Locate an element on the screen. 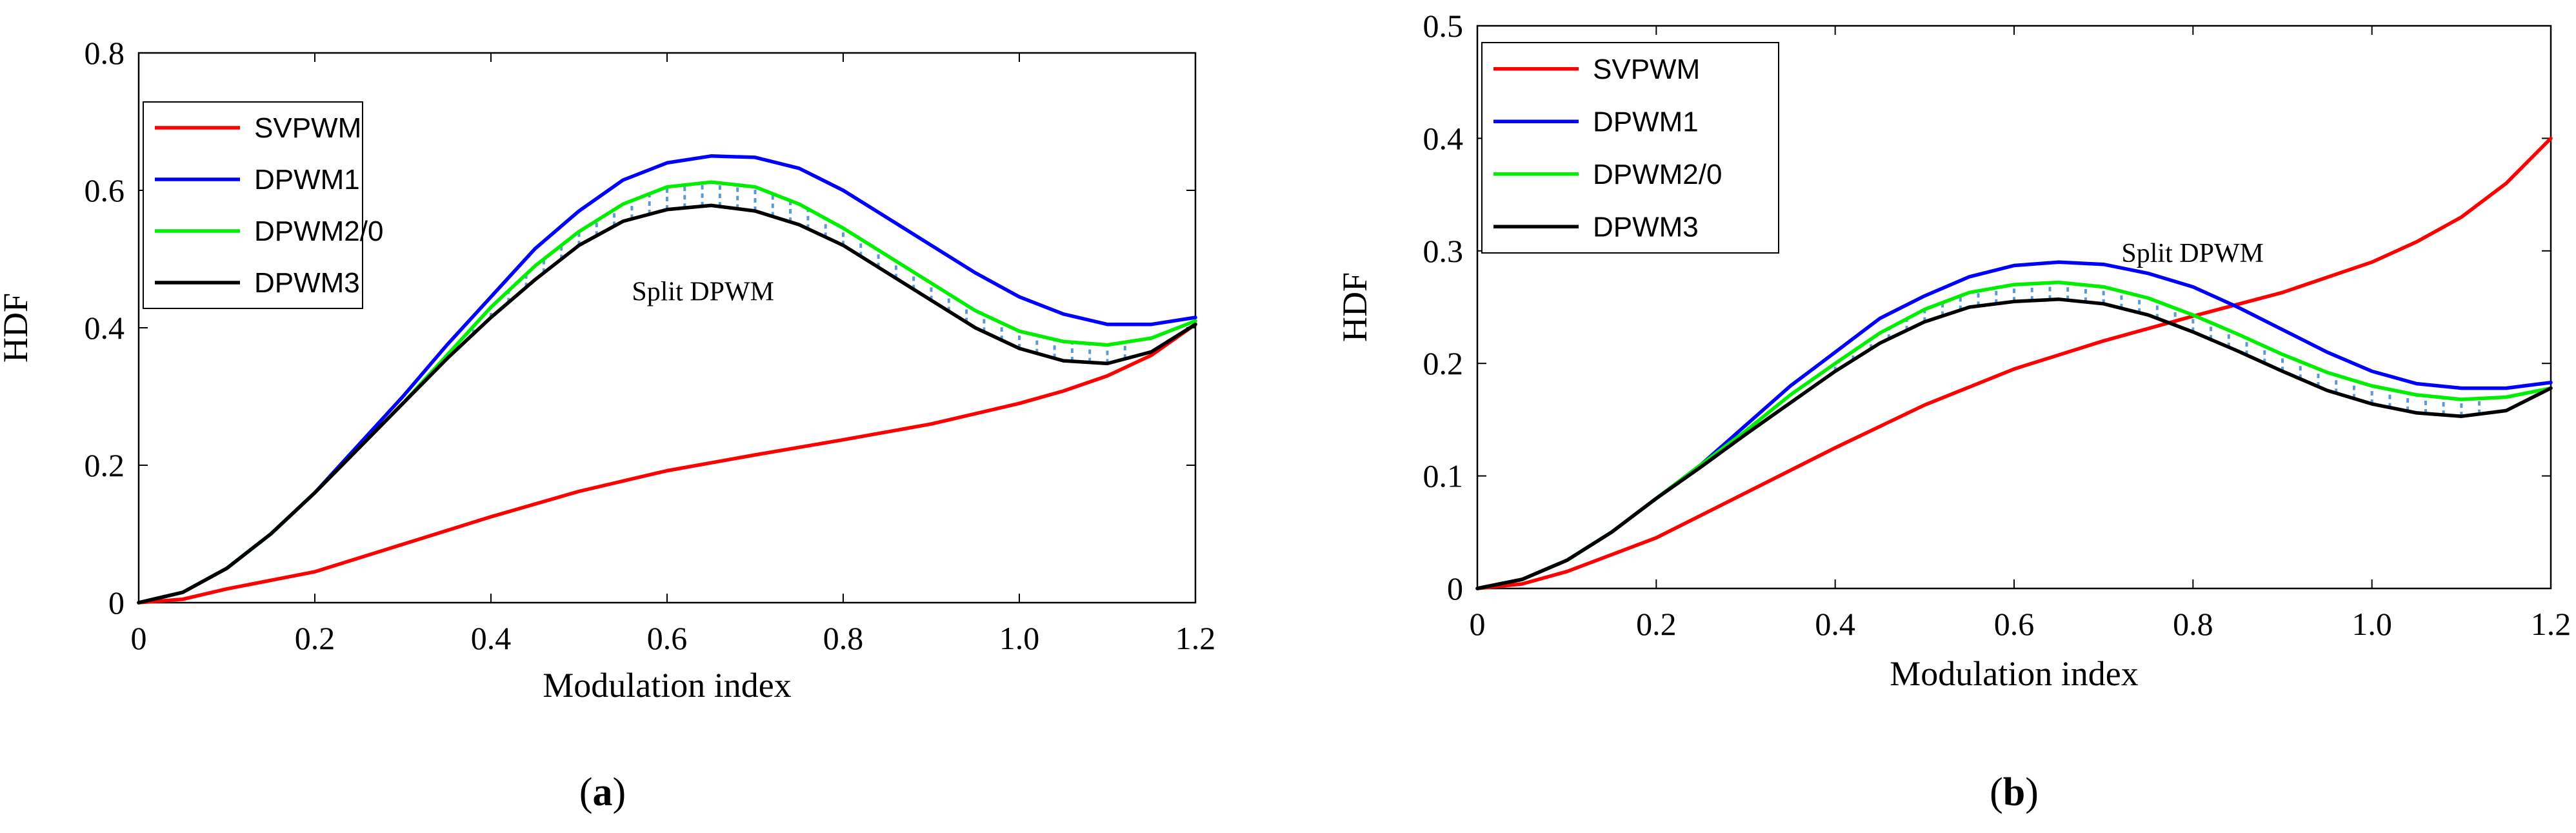 The height and width of the screenshot is (833, 2576). panel-caption: (b) is located at coordinates (2014, 792).